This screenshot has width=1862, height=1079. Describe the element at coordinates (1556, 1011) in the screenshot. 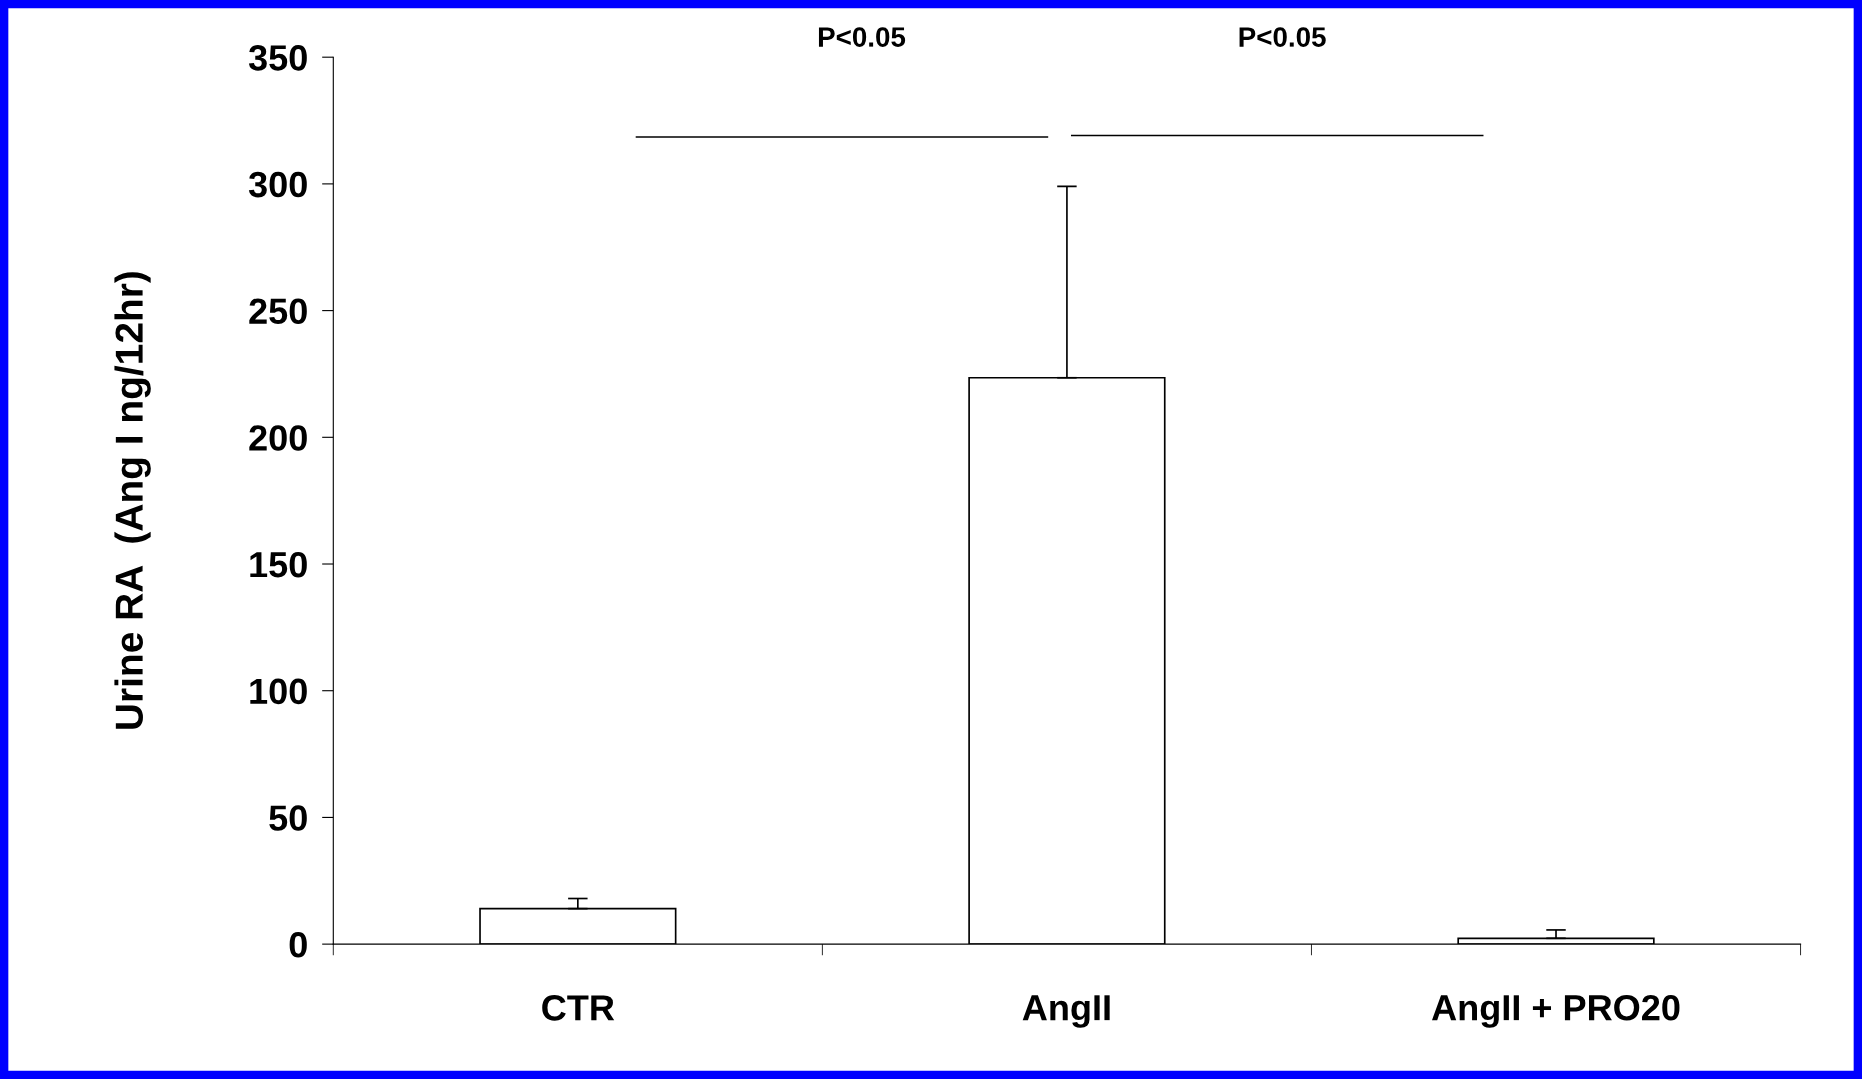

I see `x-tick-label: AngII + PRO20` at that location.